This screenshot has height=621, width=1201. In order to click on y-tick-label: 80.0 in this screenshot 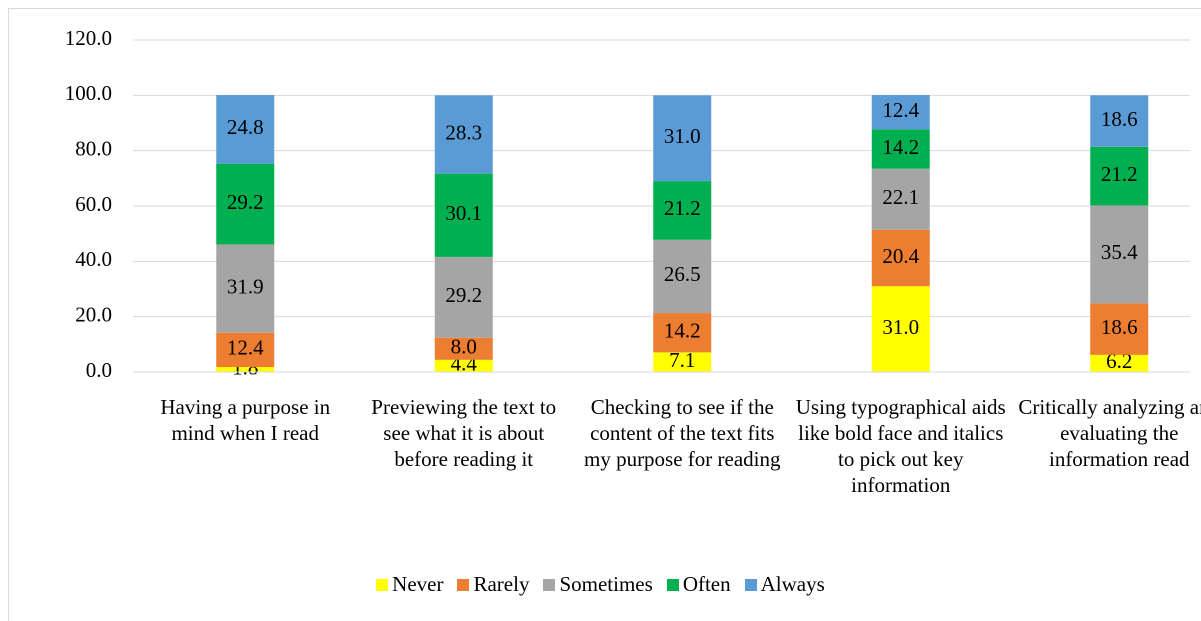, I will do `click(93, 148)`.